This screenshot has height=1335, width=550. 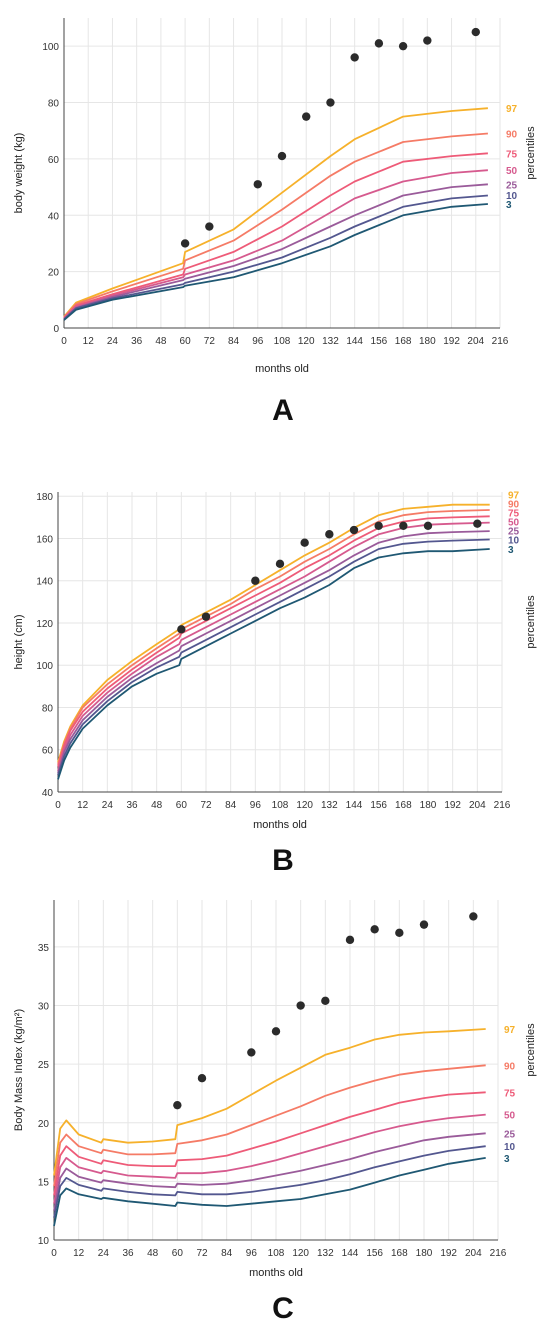 What do you see at coordinates (403, 341) in the screenshot?
I see `x-tick-label: 168` at bounding box center [403, 341].